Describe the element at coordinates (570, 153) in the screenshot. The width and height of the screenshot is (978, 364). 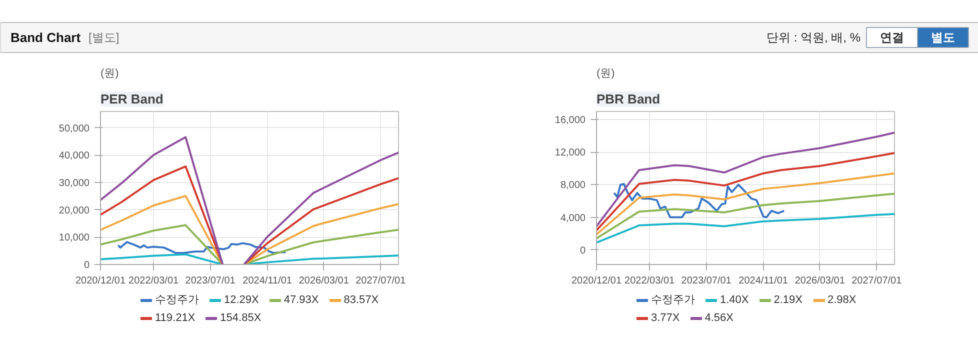
I see `y-tick-label: 12,000` at that location.